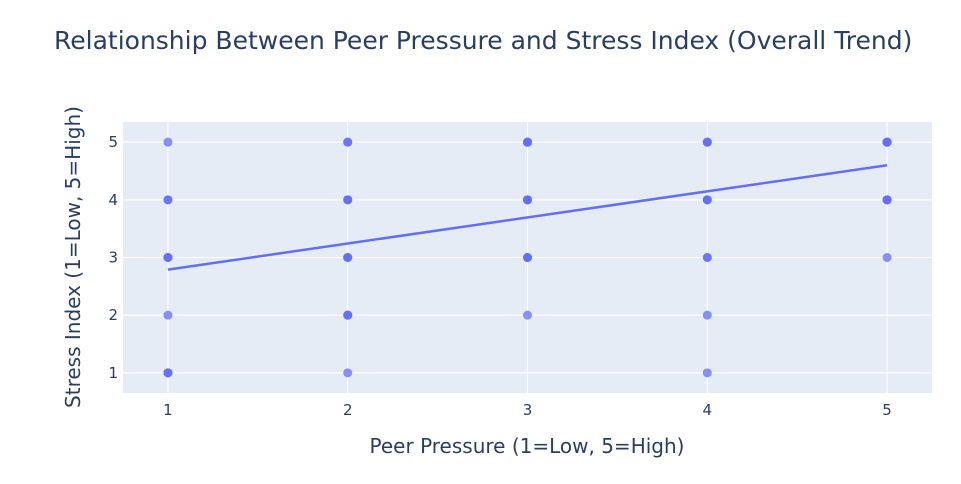 The image size is (961, 484). I want to click on x-tick-label: 2, so click(348, 410).